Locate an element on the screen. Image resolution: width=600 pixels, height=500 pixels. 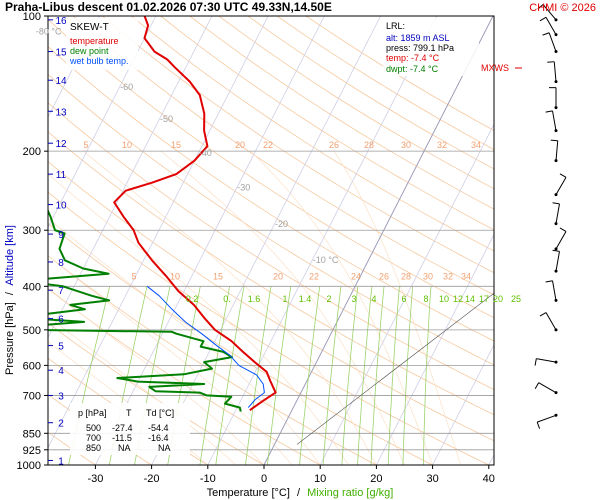
isotherm--70 is located at coordinates (74, 67).